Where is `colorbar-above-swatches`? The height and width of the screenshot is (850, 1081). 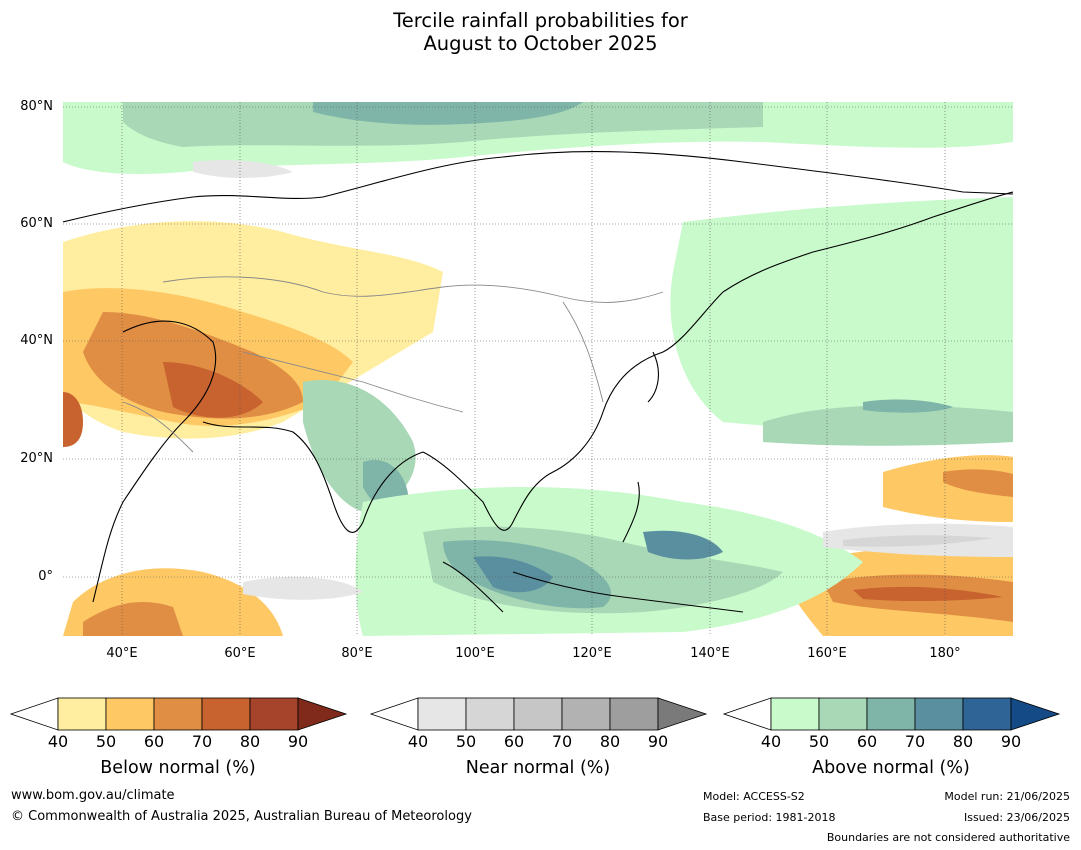 colorbar-above-swatches is located at coordinates (892, 714).